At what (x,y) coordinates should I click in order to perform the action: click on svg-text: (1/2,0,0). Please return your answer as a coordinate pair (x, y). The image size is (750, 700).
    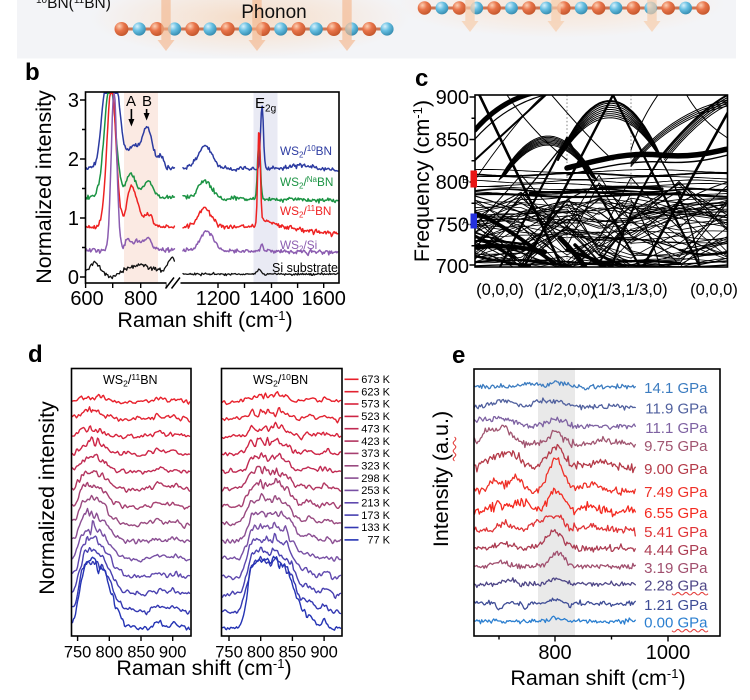
    Looking at the image, I should click on (564, 290).